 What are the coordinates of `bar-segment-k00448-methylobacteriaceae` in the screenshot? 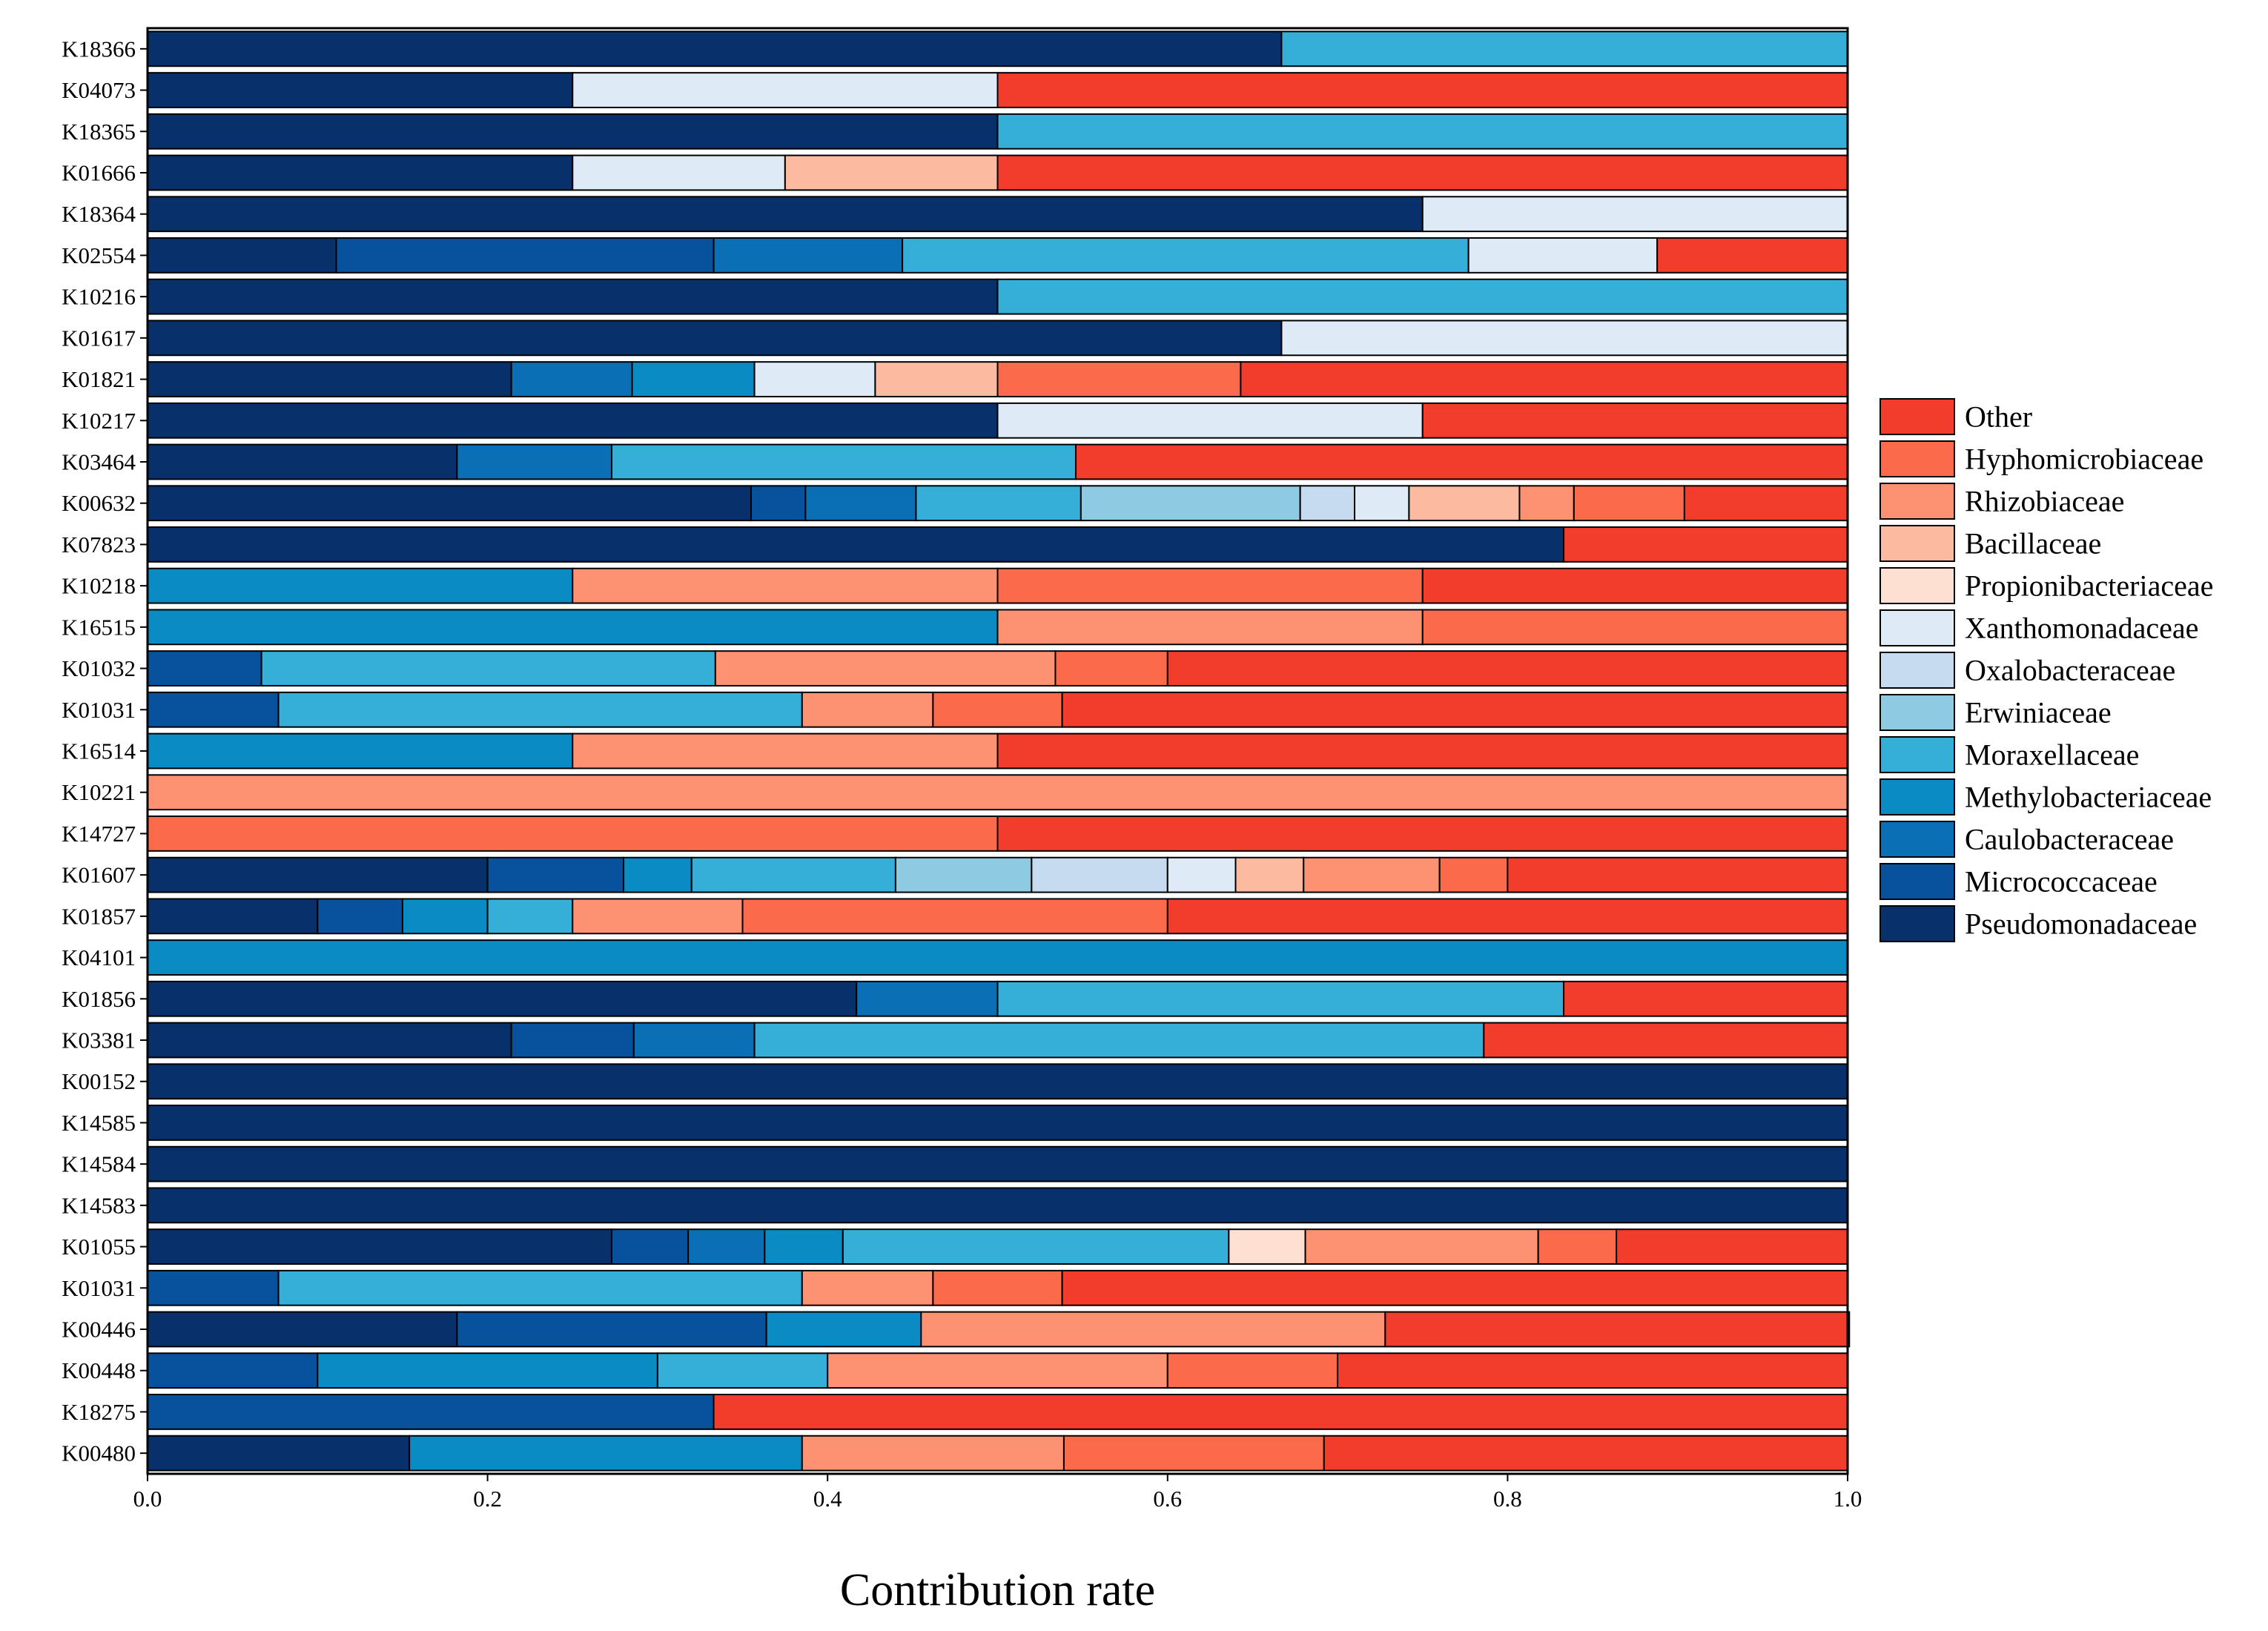 It's located at (488, 1370).